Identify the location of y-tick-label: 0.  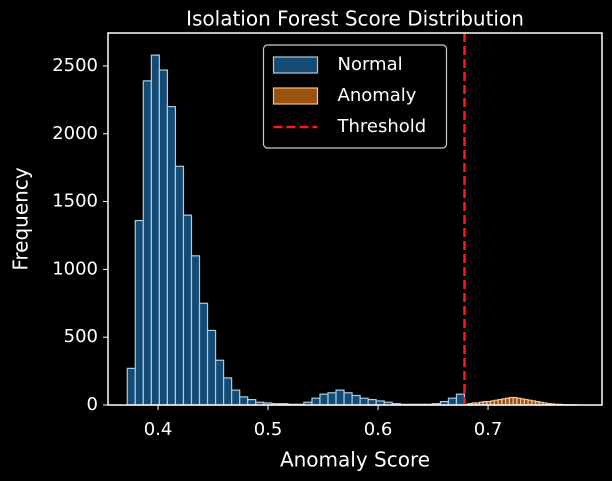
(92, 404).